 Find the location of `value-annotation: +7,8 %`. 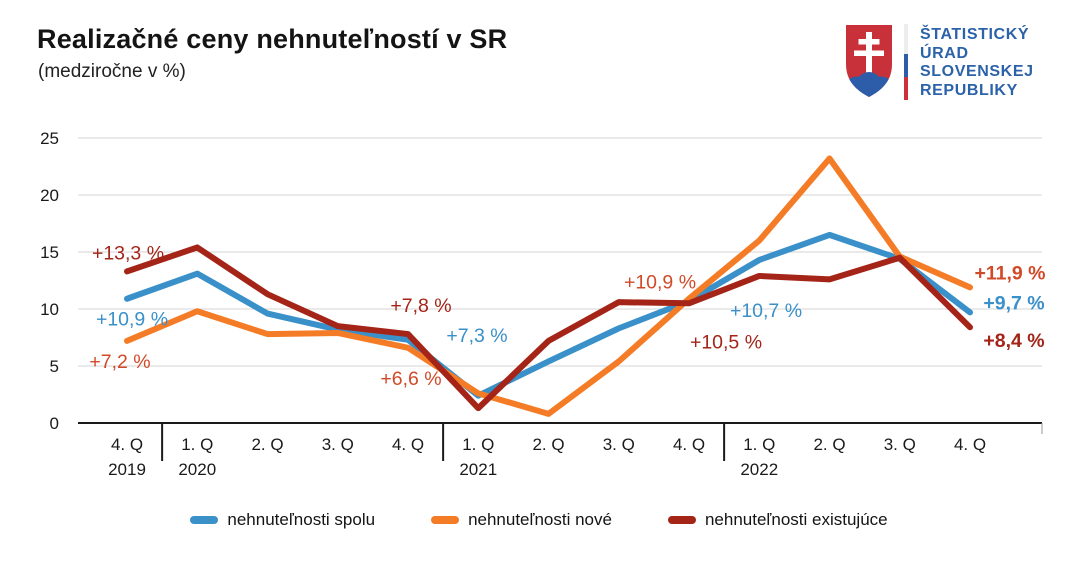

value-annotation: +7,8 % is located at coordinates (420, 306).